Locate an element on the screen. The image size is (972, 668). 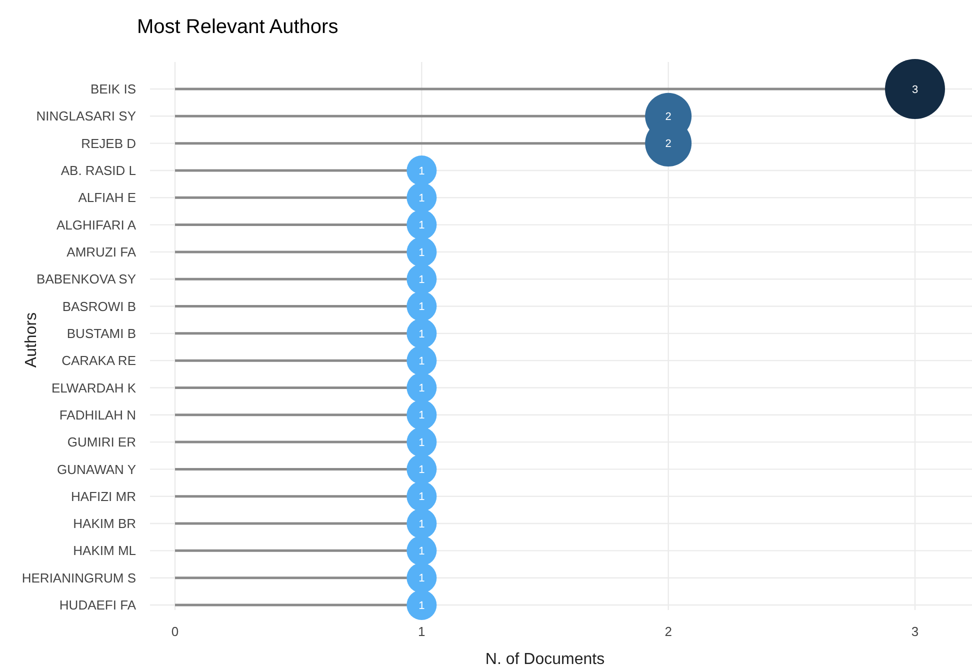
y-tick-label: AMRUZI FA is located at coordinates (101, 252).